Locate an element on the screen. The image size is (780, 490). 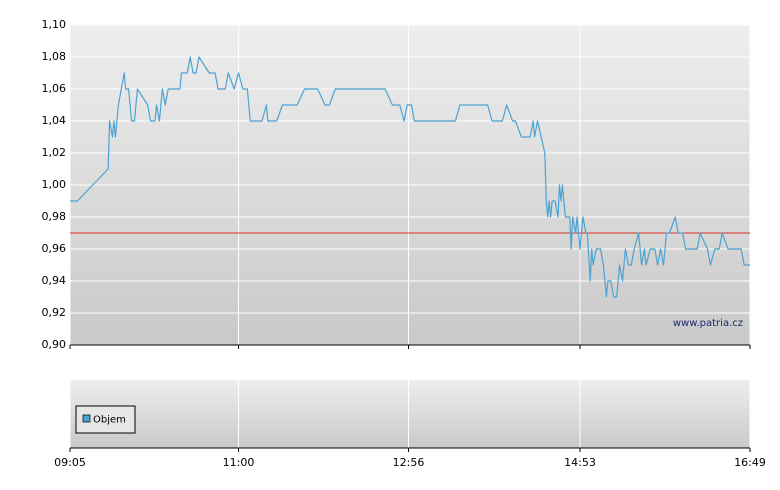
legend-label: Objem is located at coordinates (109, 420).